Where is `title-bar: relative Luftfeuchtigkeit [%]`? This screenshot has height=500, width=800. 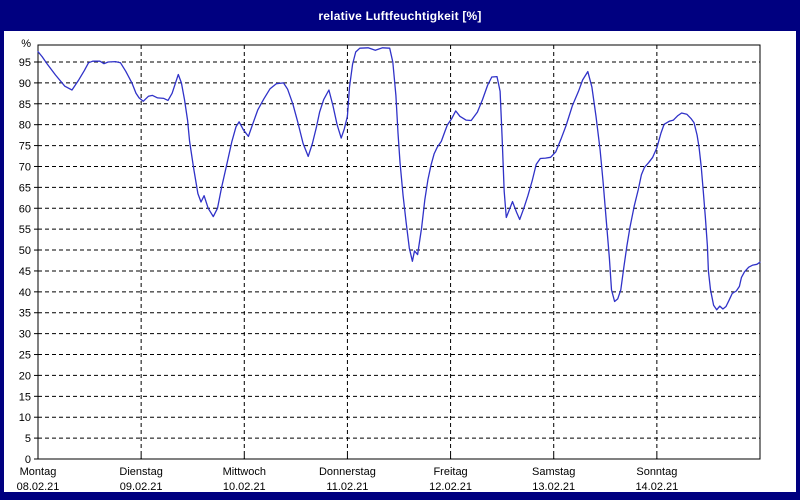
title-bar: relative Luftfeuchtigkeit [%] is located at coordinates (400, 15).